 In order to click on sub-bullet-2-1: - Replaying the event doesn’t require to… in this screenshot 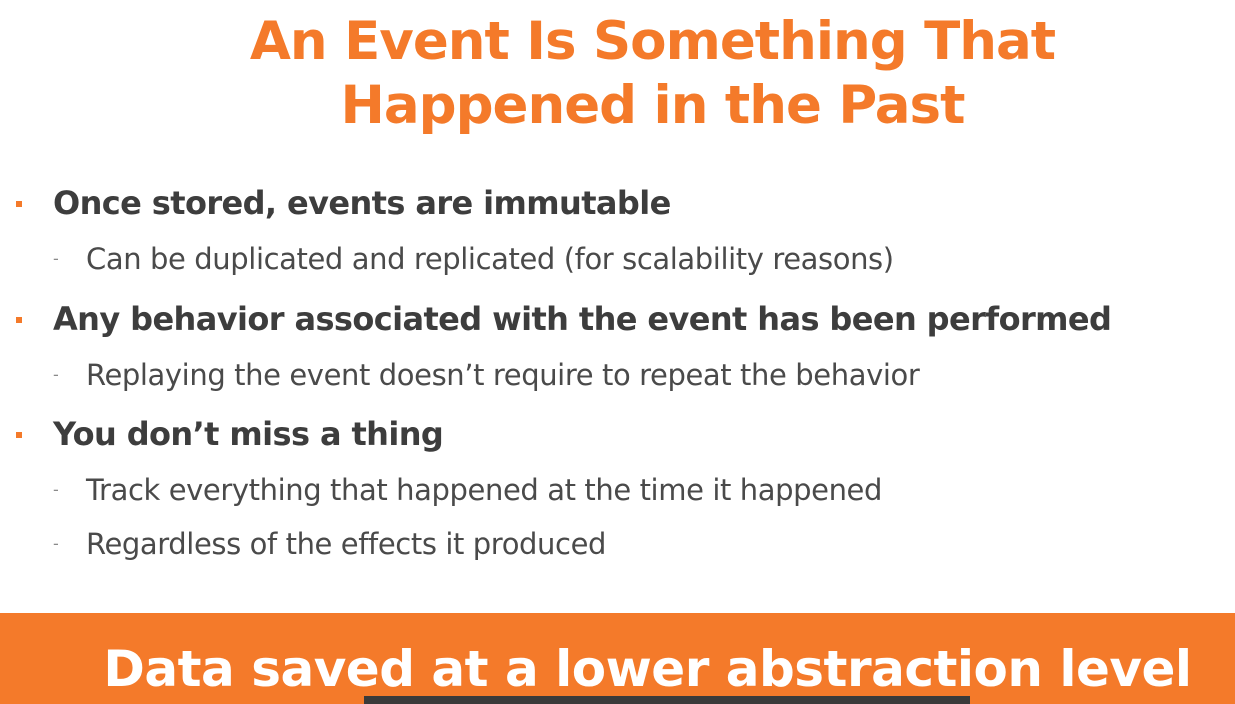, I will do `click(486, 375)`.